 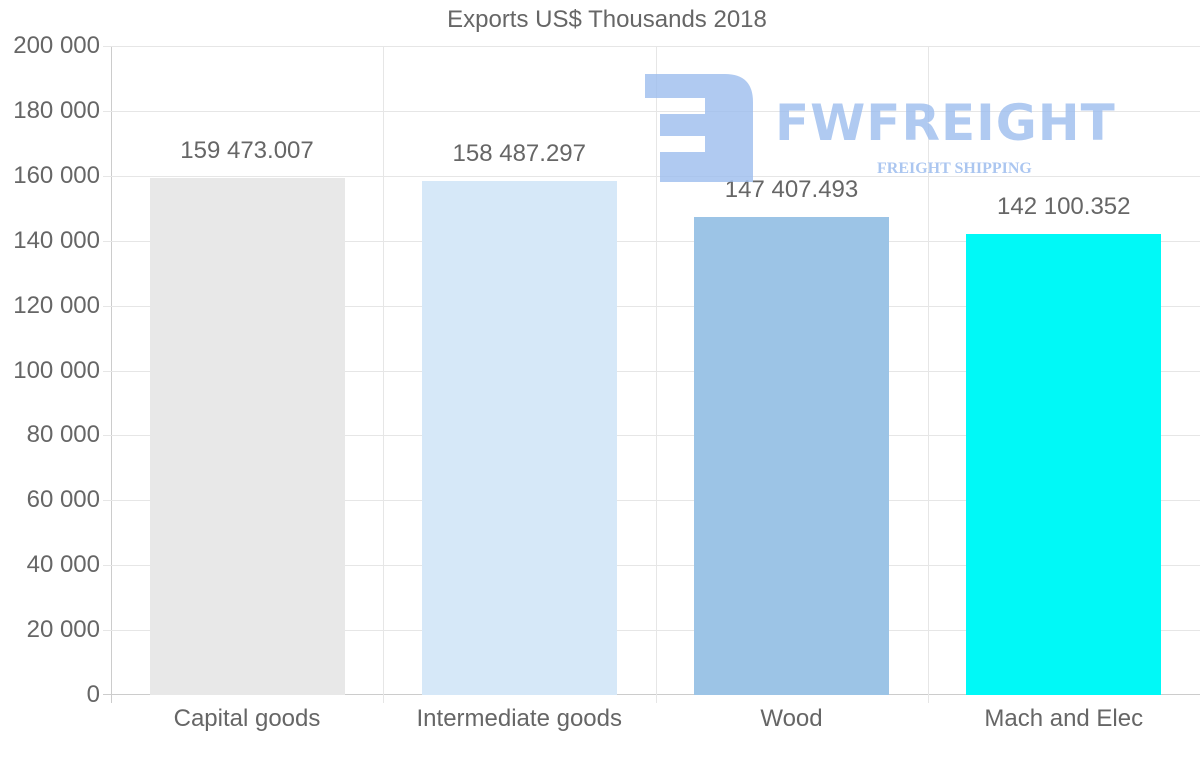 I want to click on x-tick-label: Intermediate goods, so click(x=519, y=718).